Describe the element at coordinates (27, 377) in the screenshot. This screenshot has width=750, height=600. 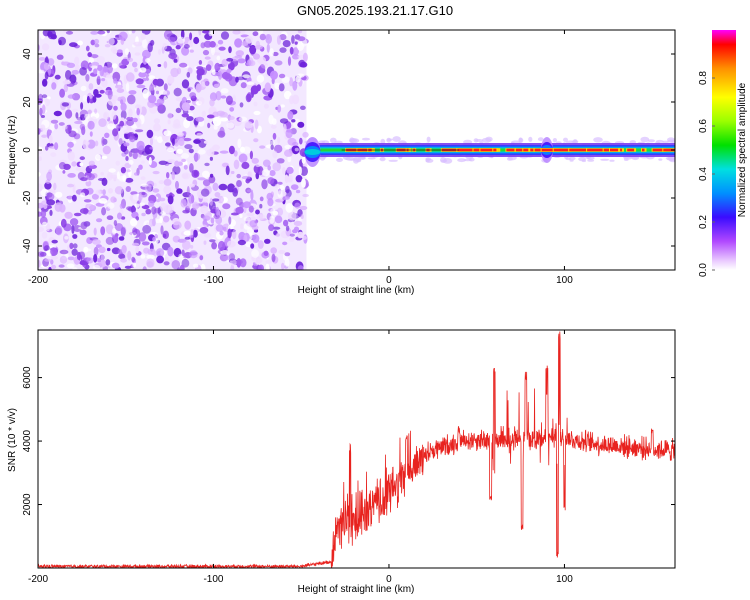
I see `snr-y-tick-label: 6000` at that location.